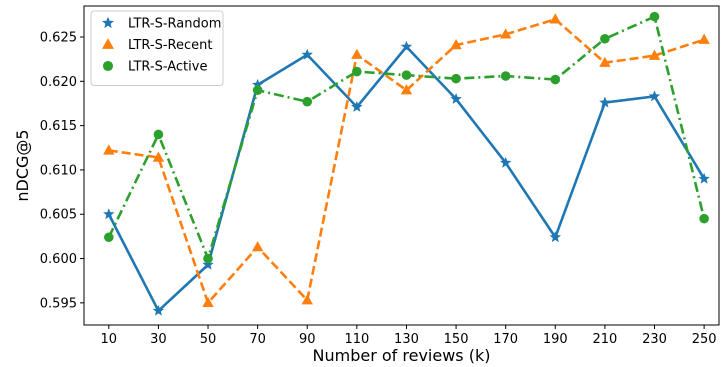 The image size is (725, 367). I want to click on y-tick-label: 0.625, so click(58, 38).